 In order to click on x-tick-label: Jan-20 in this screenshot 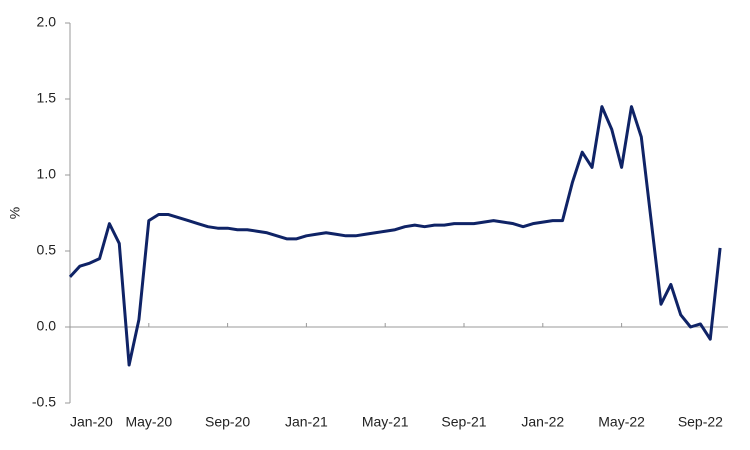, I will do `click(91, 422)`.